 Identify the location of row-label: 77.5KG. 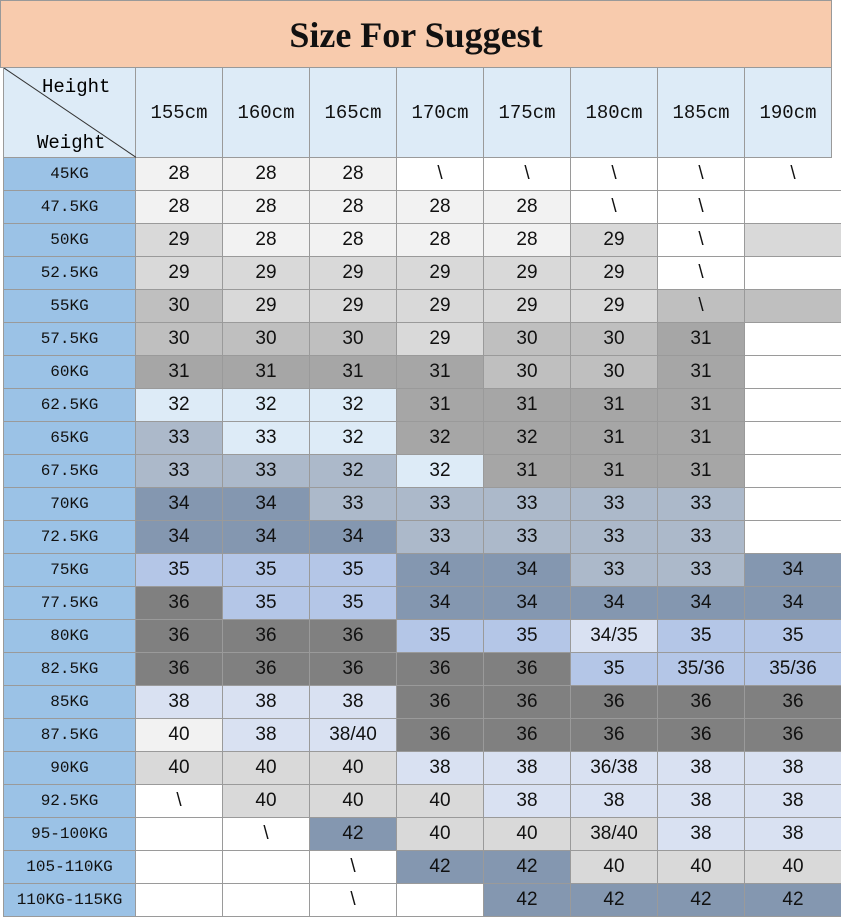
(69, 603).